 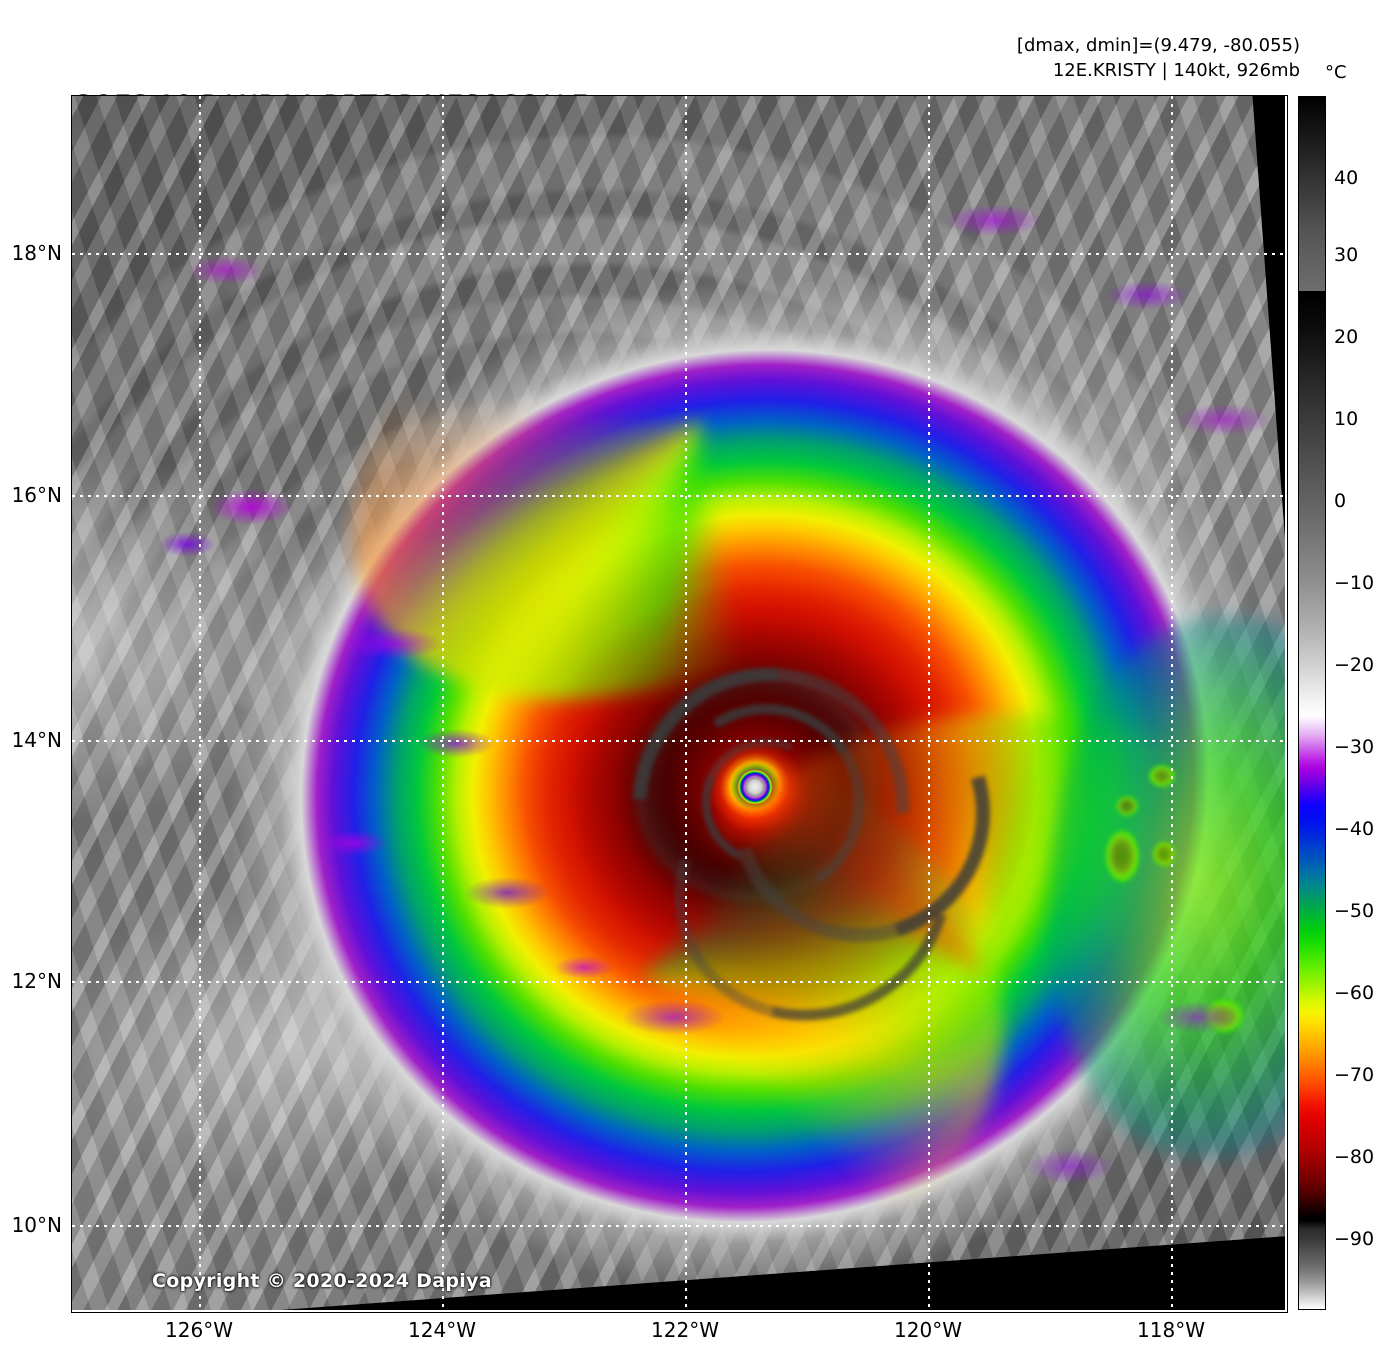 What do you see at coordinates (36, 1225) in the screenshot?
I see `ytick-10n: 10°N` at bounding box center [36, 1225].